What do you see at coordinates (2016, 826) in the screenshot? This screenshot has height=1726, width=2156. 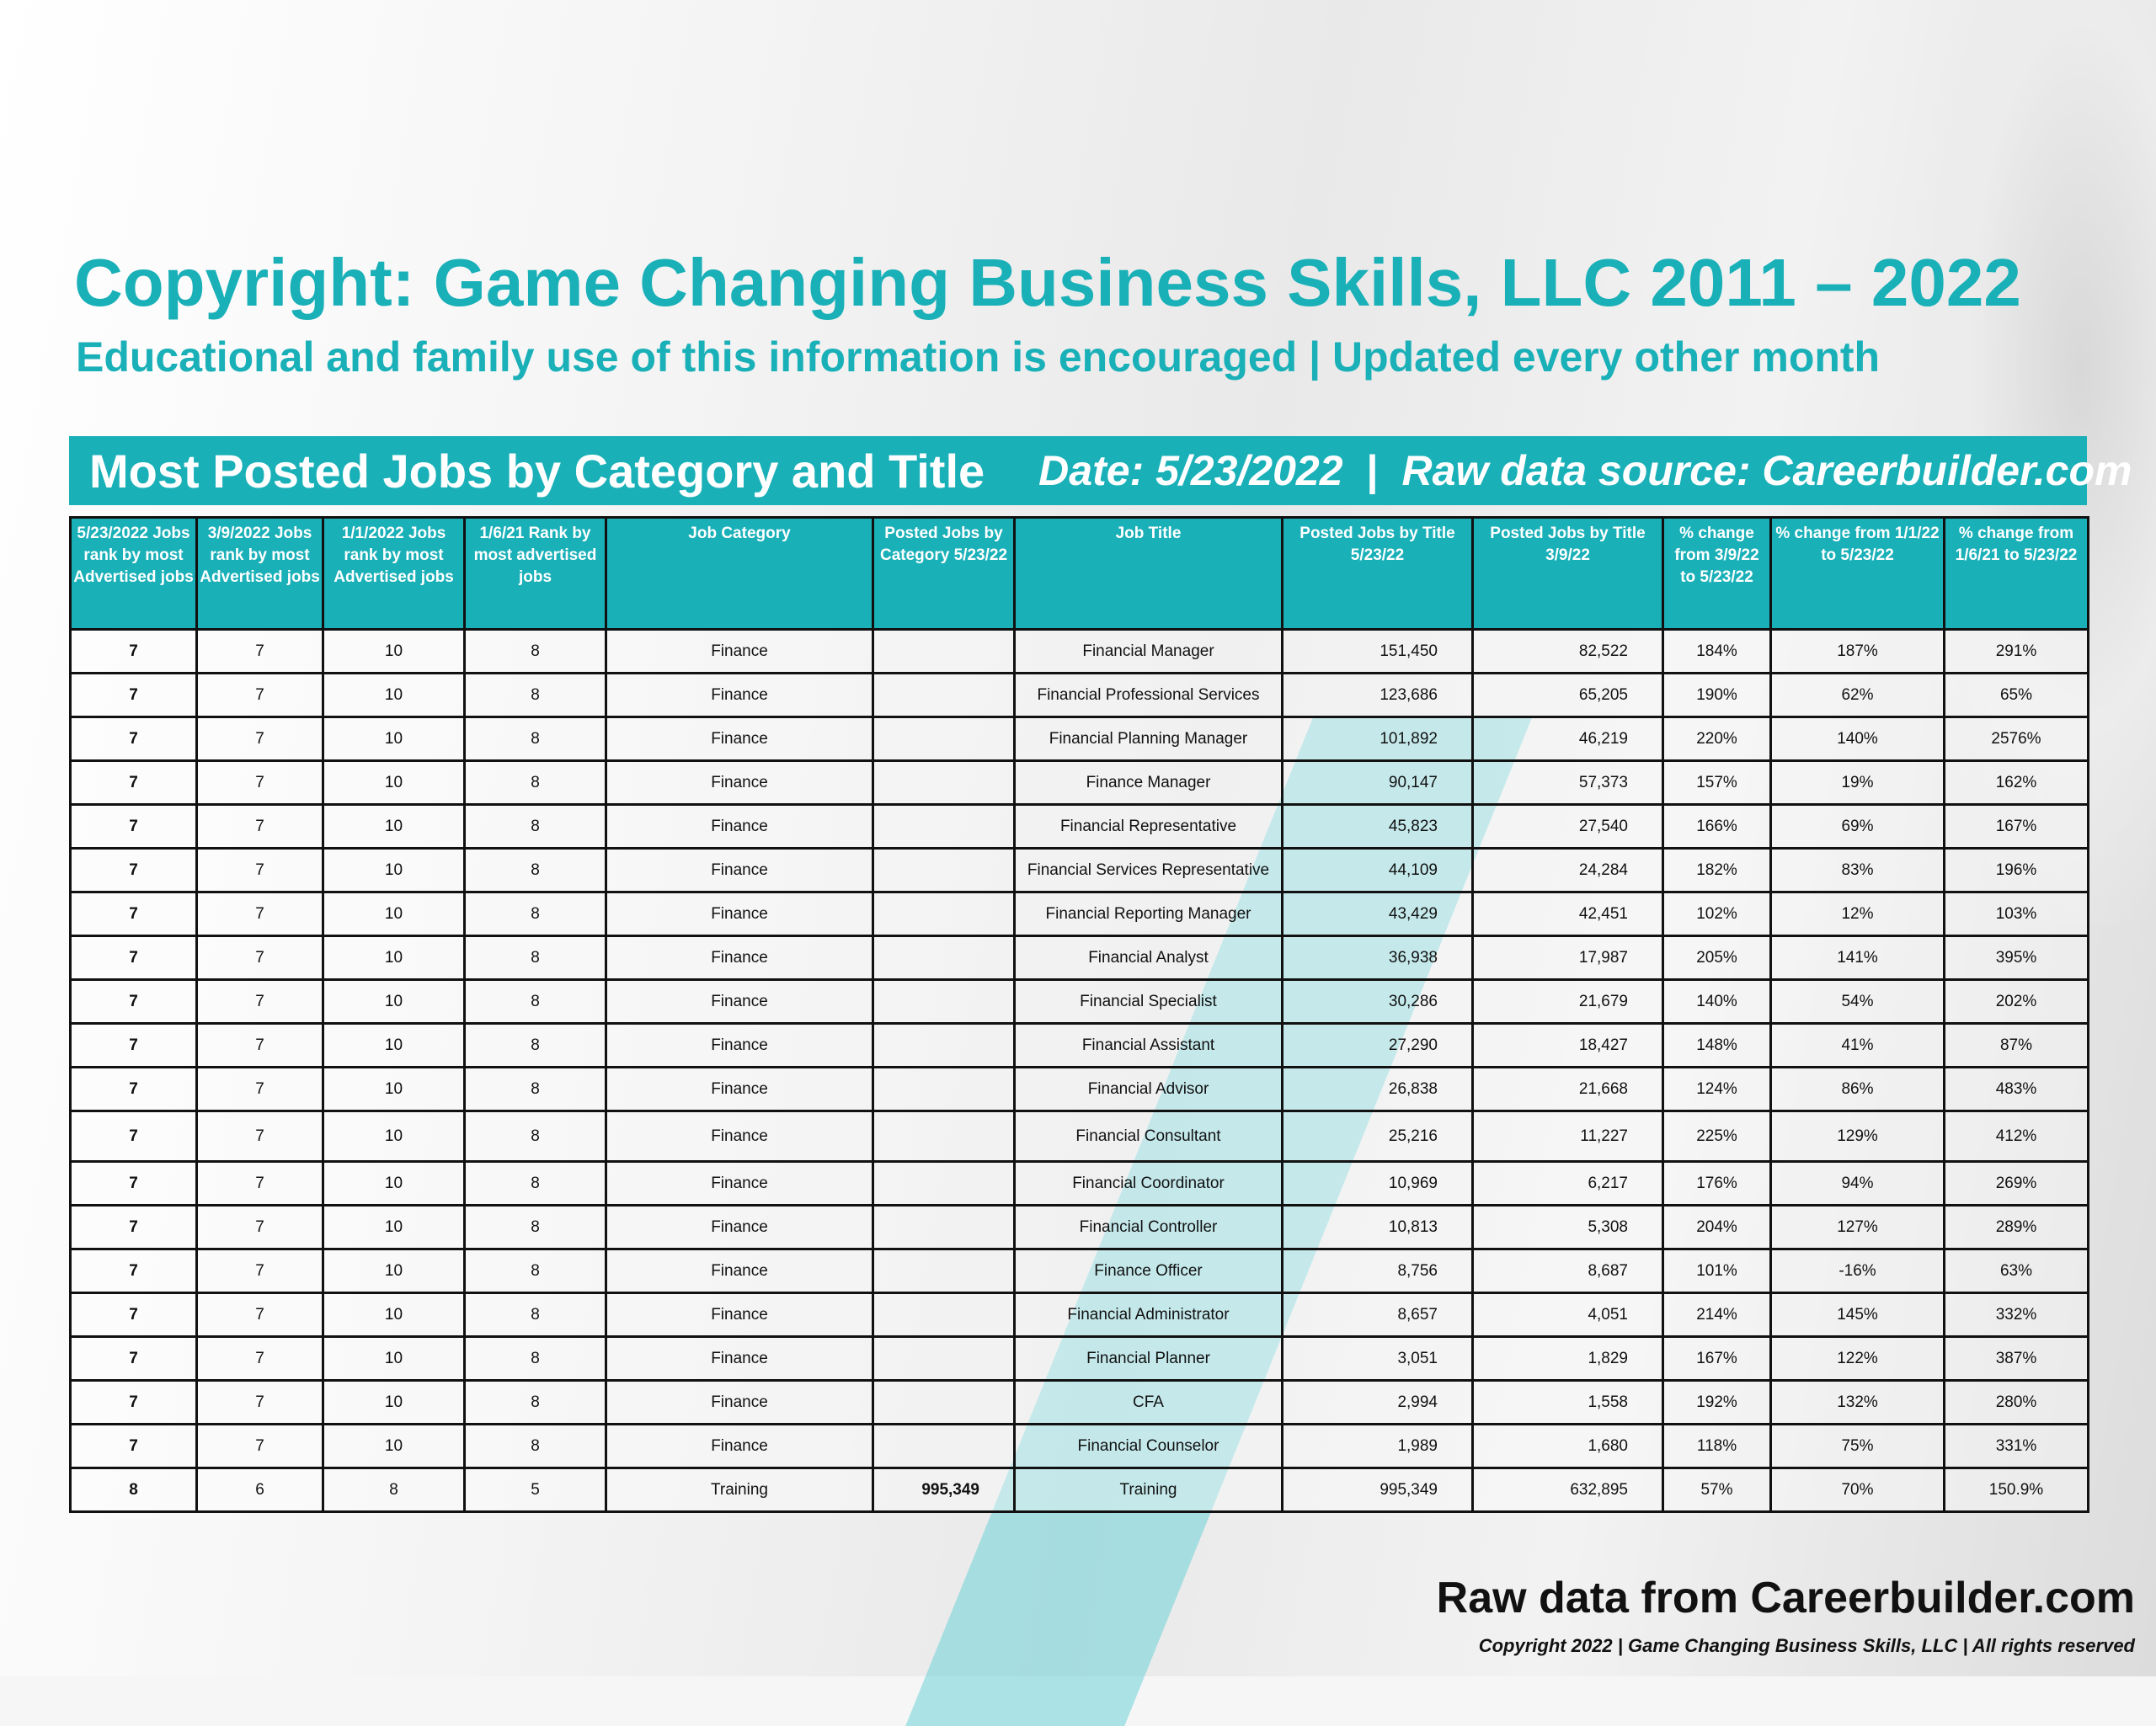 I see `table-cell: 167%` at bounding box center [2016, 826].